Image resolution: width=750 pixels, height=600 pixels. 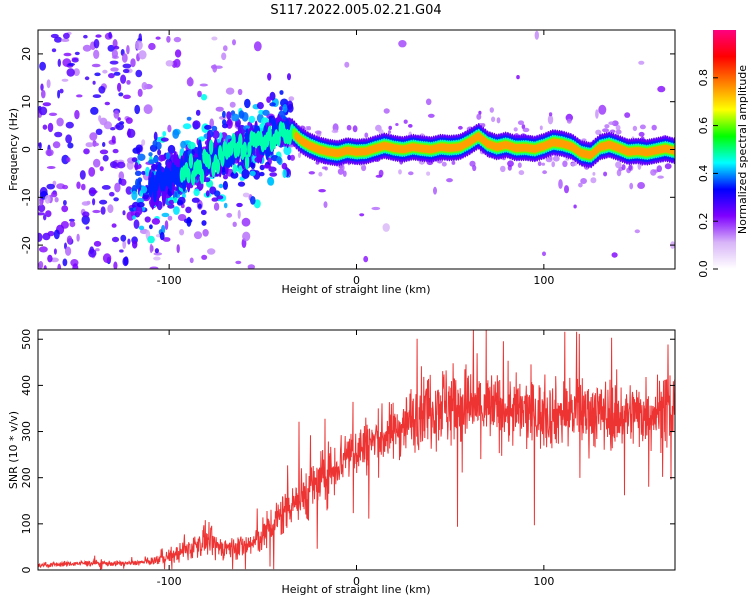 What do you see at coordinates (356, 581) in the screenshot?
I see `x-tick-label: 0` at bounding box center [356, 581].